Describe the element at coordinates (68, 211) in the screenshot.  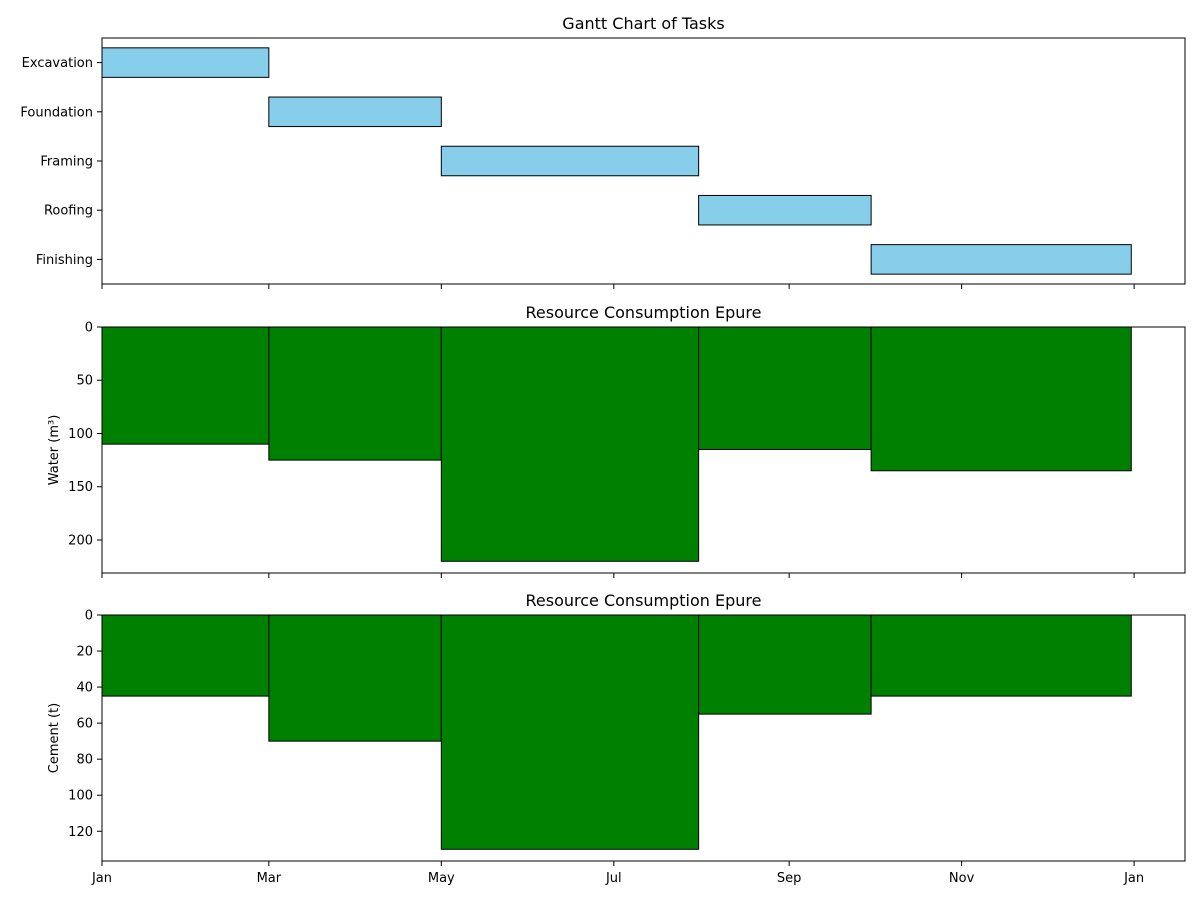
I see `y-tick-label: Roofing` at that location.